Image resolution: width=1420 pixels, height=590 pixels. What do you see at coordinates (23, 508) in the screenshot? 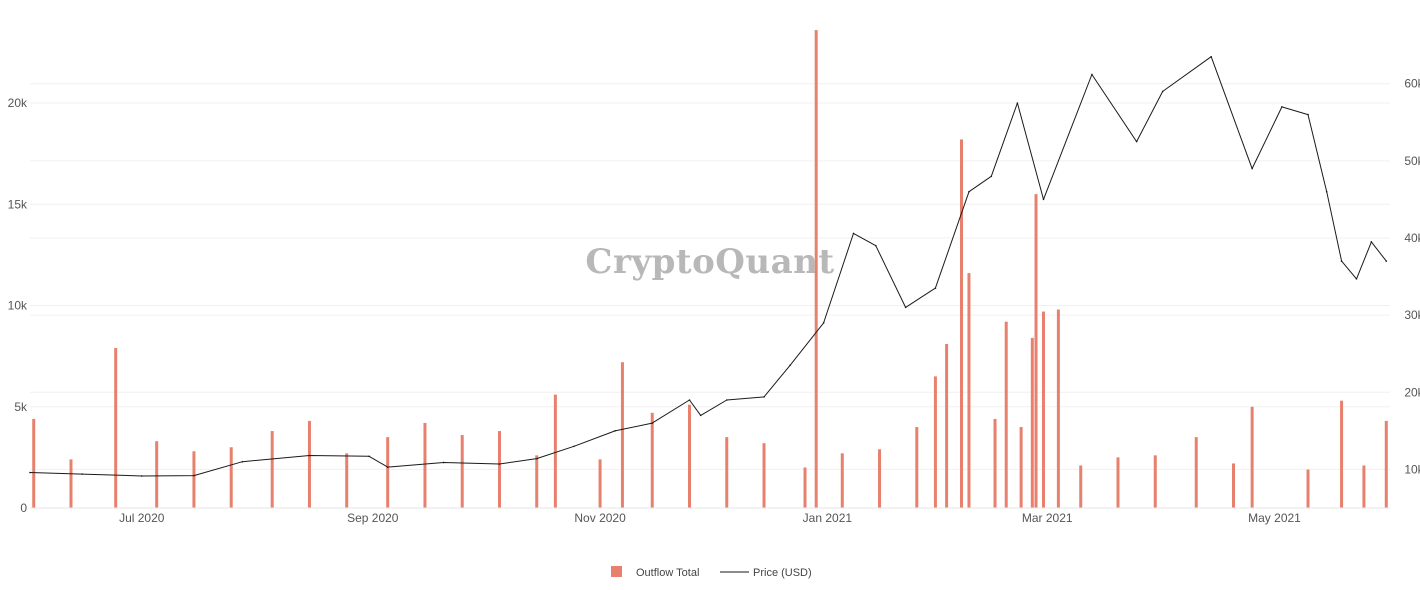
I see `y-left-tick-label: 0` at bounding box center [23, 508].